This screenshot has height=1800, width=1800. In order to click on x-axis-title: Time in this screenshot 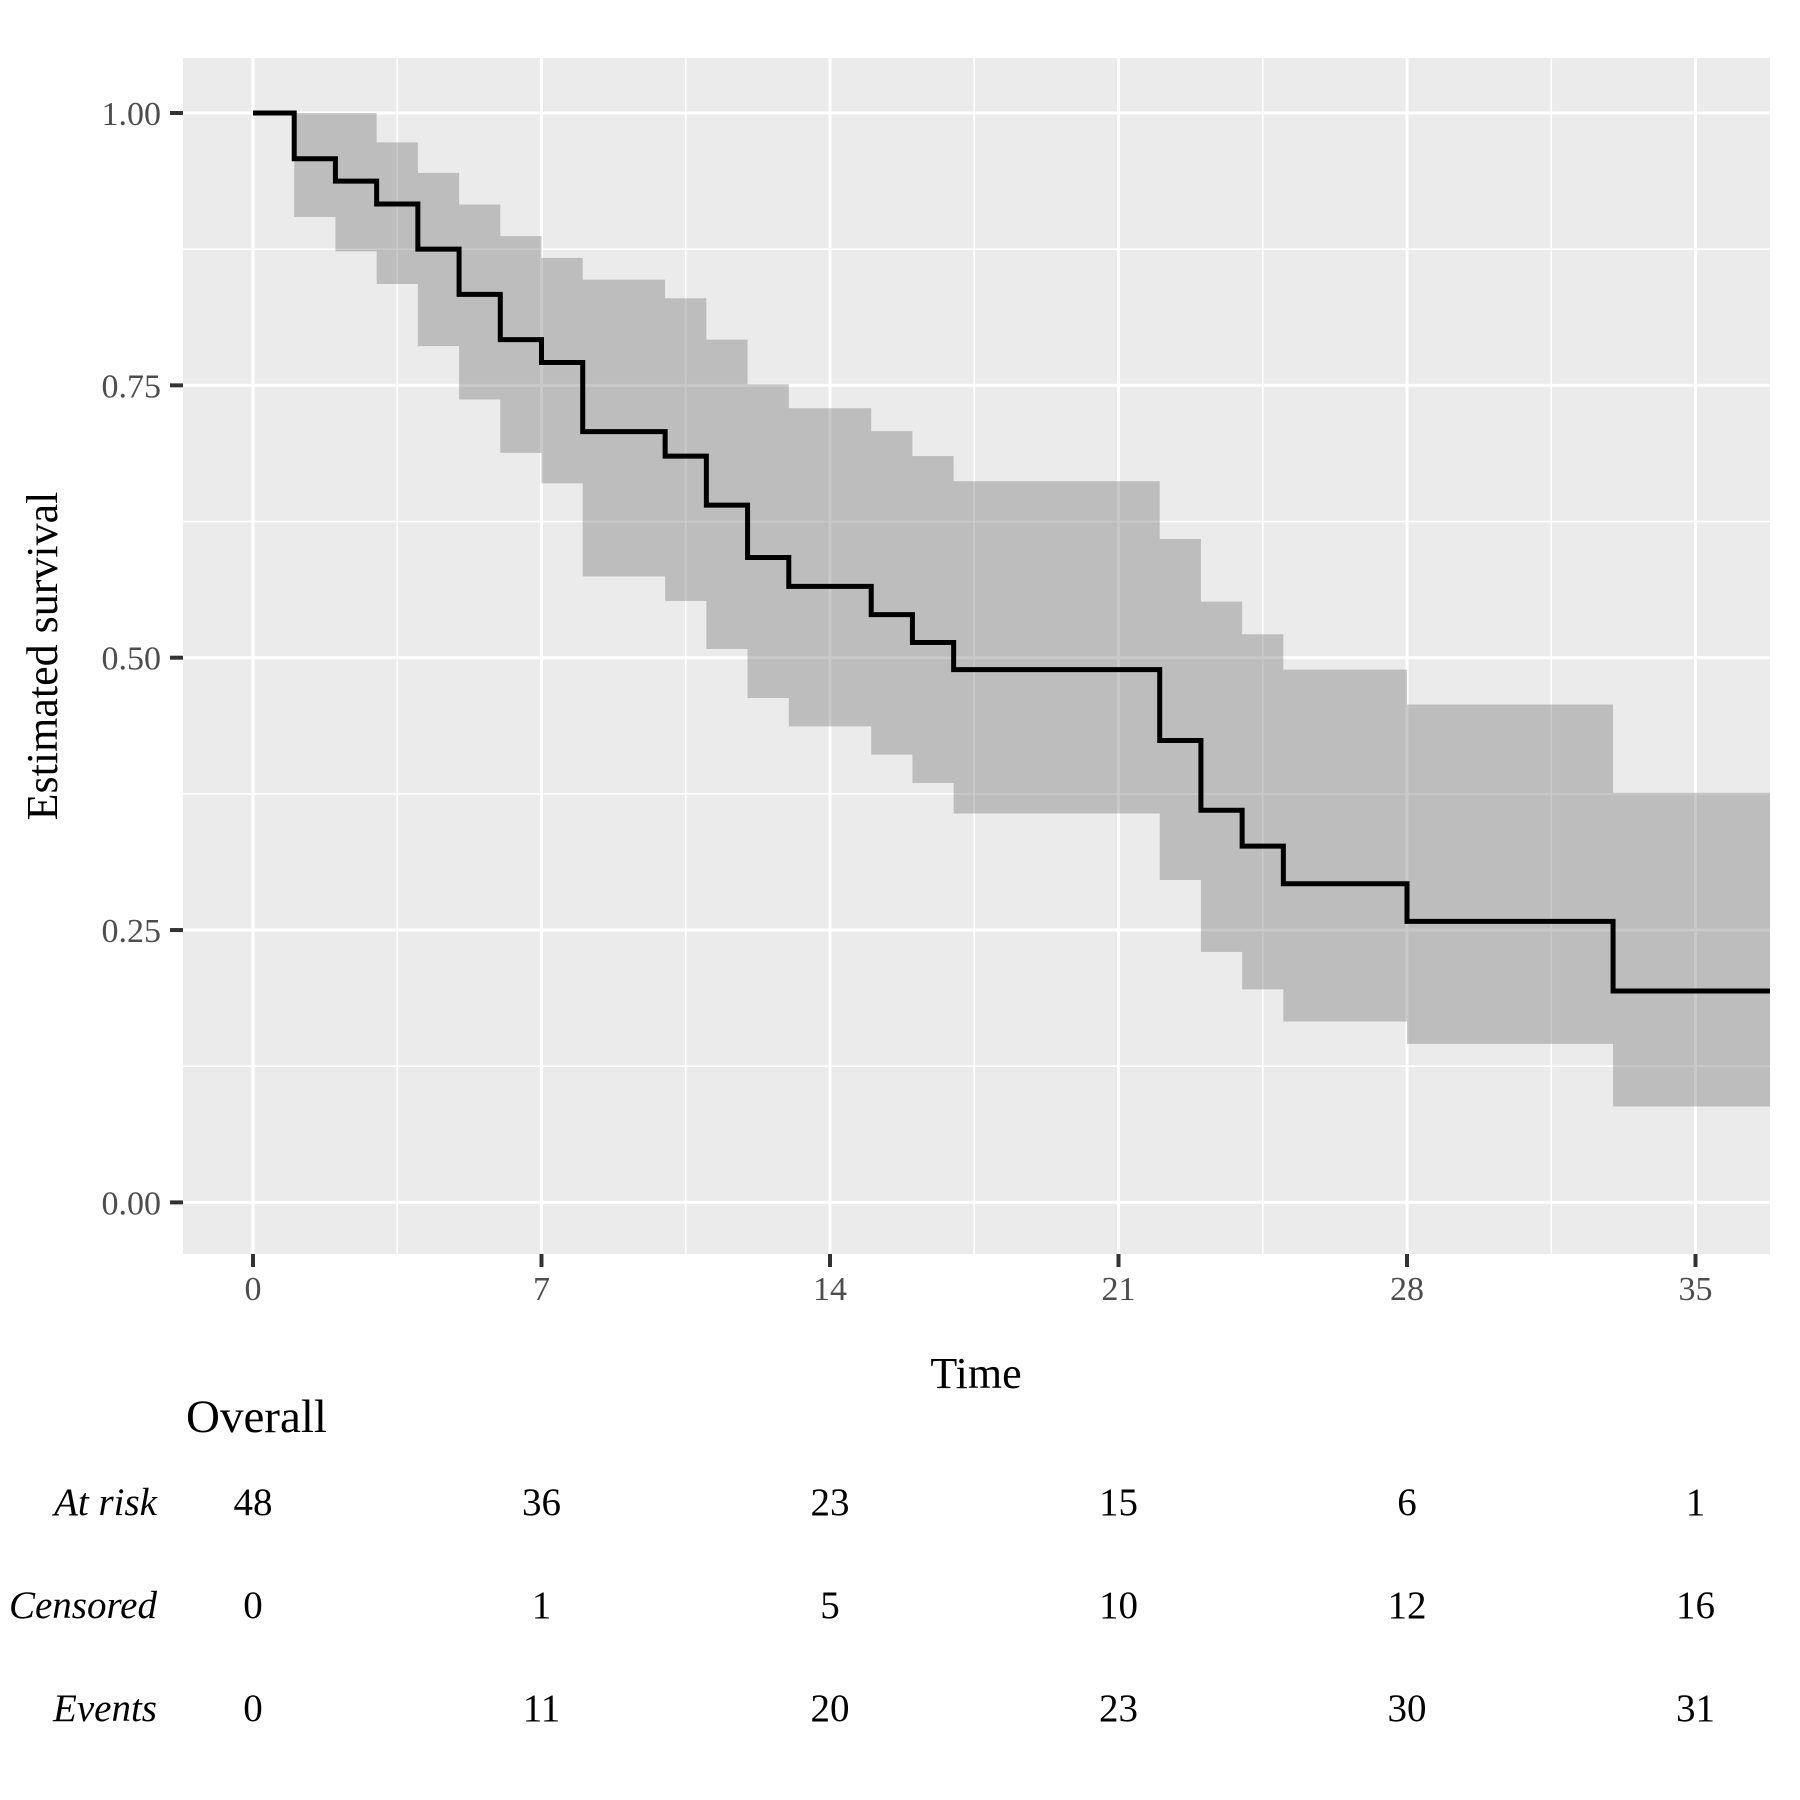, I will do `click(975, 1373)`.